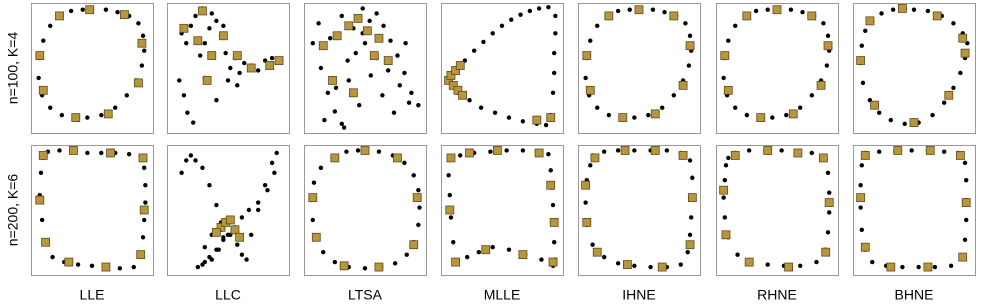 The image size is (981, 306). I want to click on panel, so click(777, 68).